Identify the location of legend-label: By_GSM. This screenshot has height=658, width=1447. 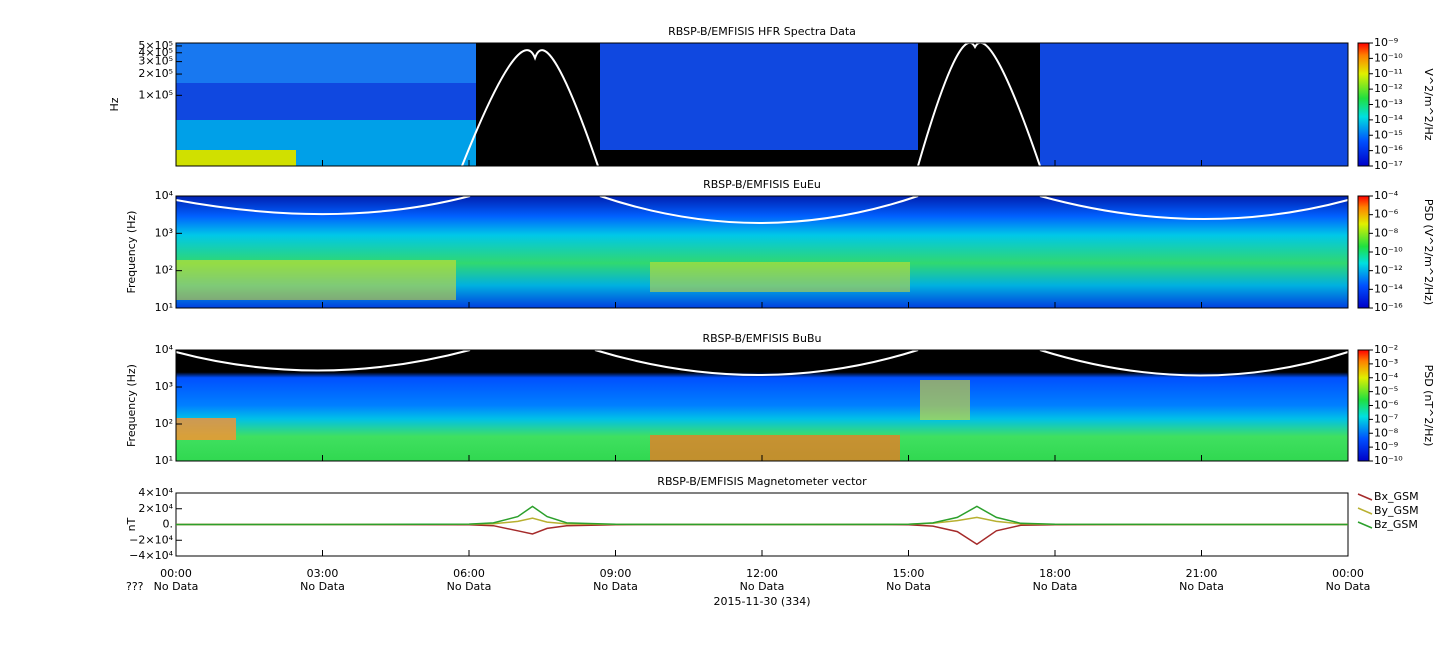
(1396, 510).